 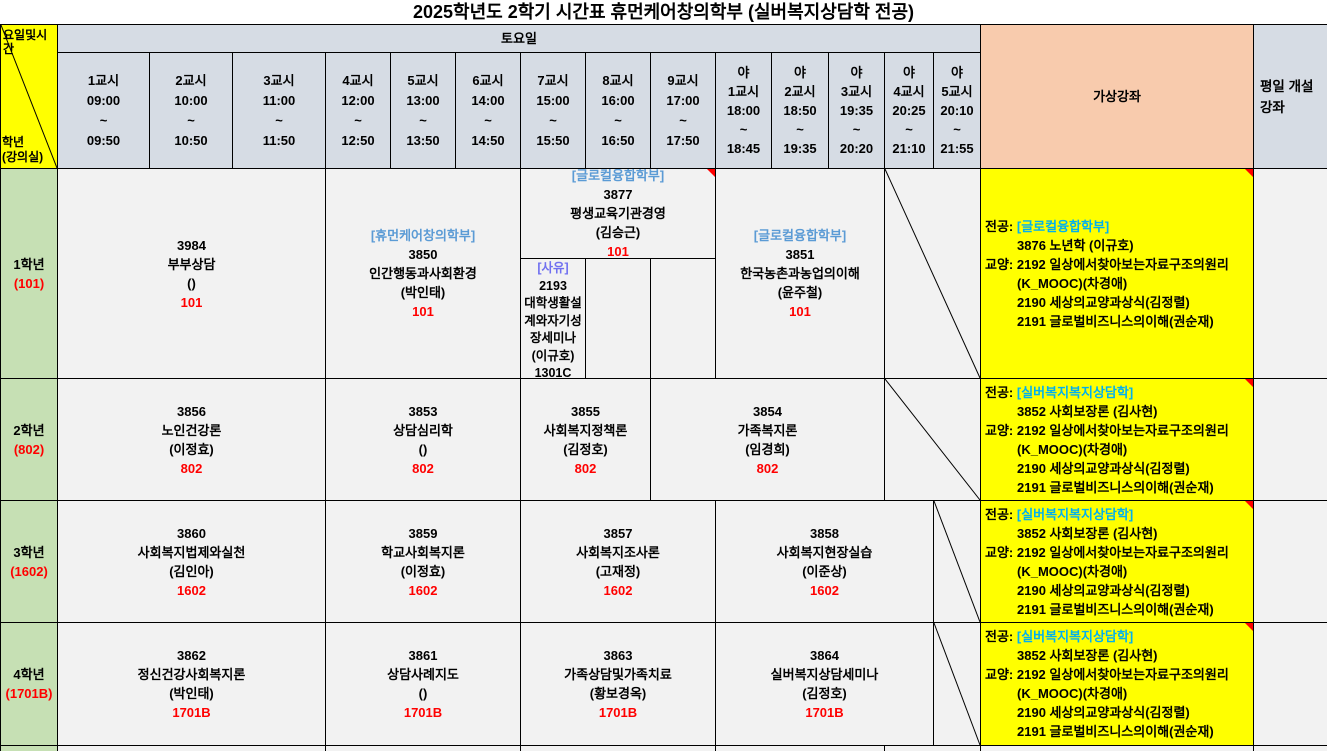 I want to click on text-line: 3857, so click(x=618, y=533).